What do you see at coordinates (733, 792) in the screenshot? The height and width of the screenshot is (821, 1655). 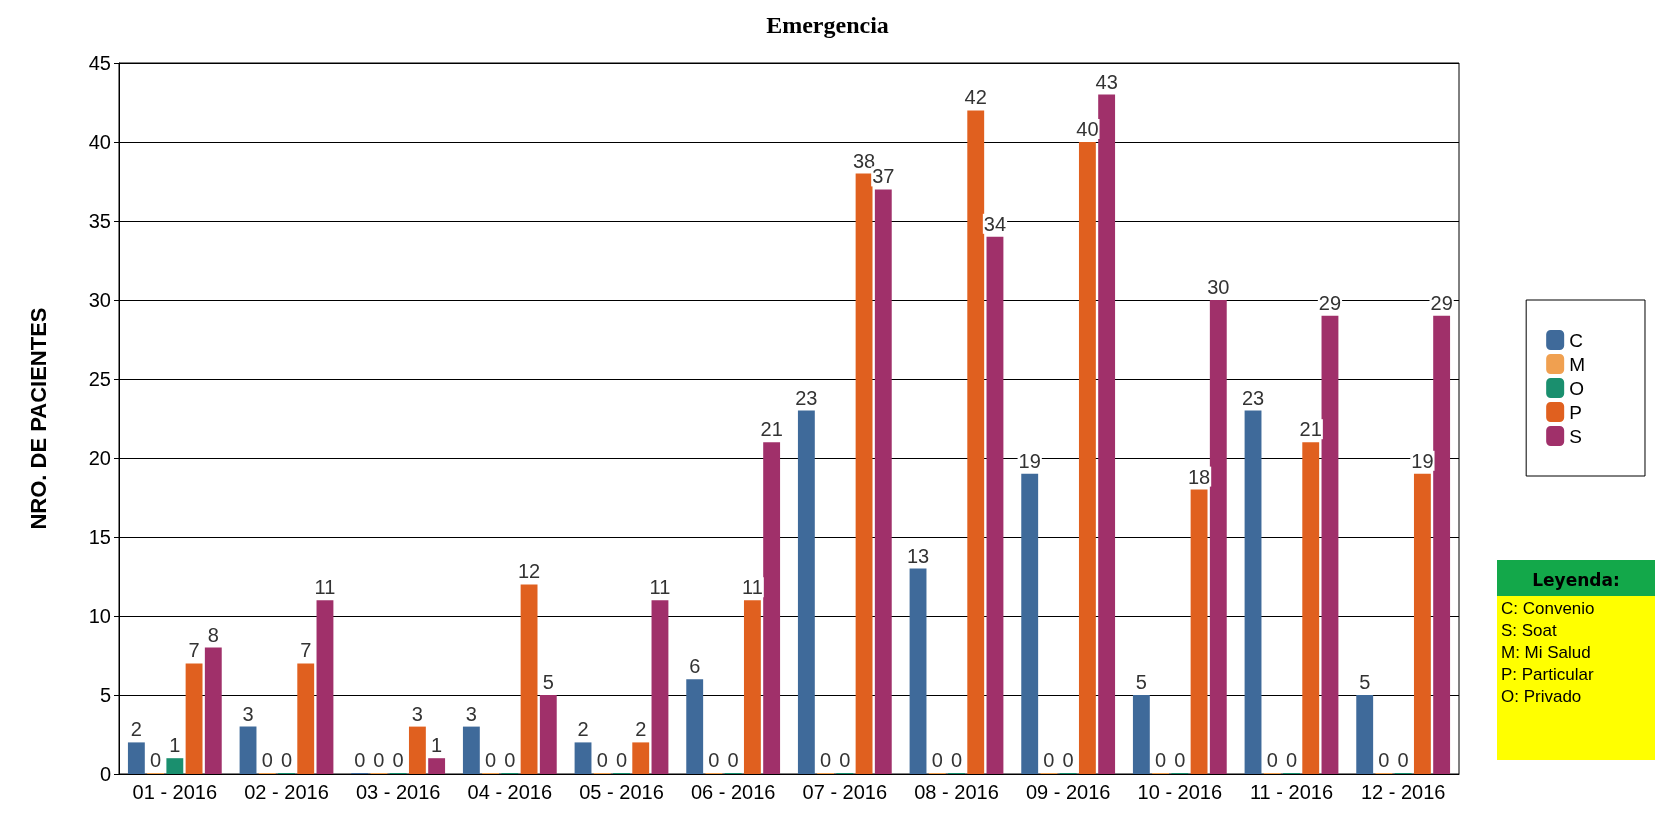 I see `x-tick-label: 06 - 2016` at bounding box center [733, 792].